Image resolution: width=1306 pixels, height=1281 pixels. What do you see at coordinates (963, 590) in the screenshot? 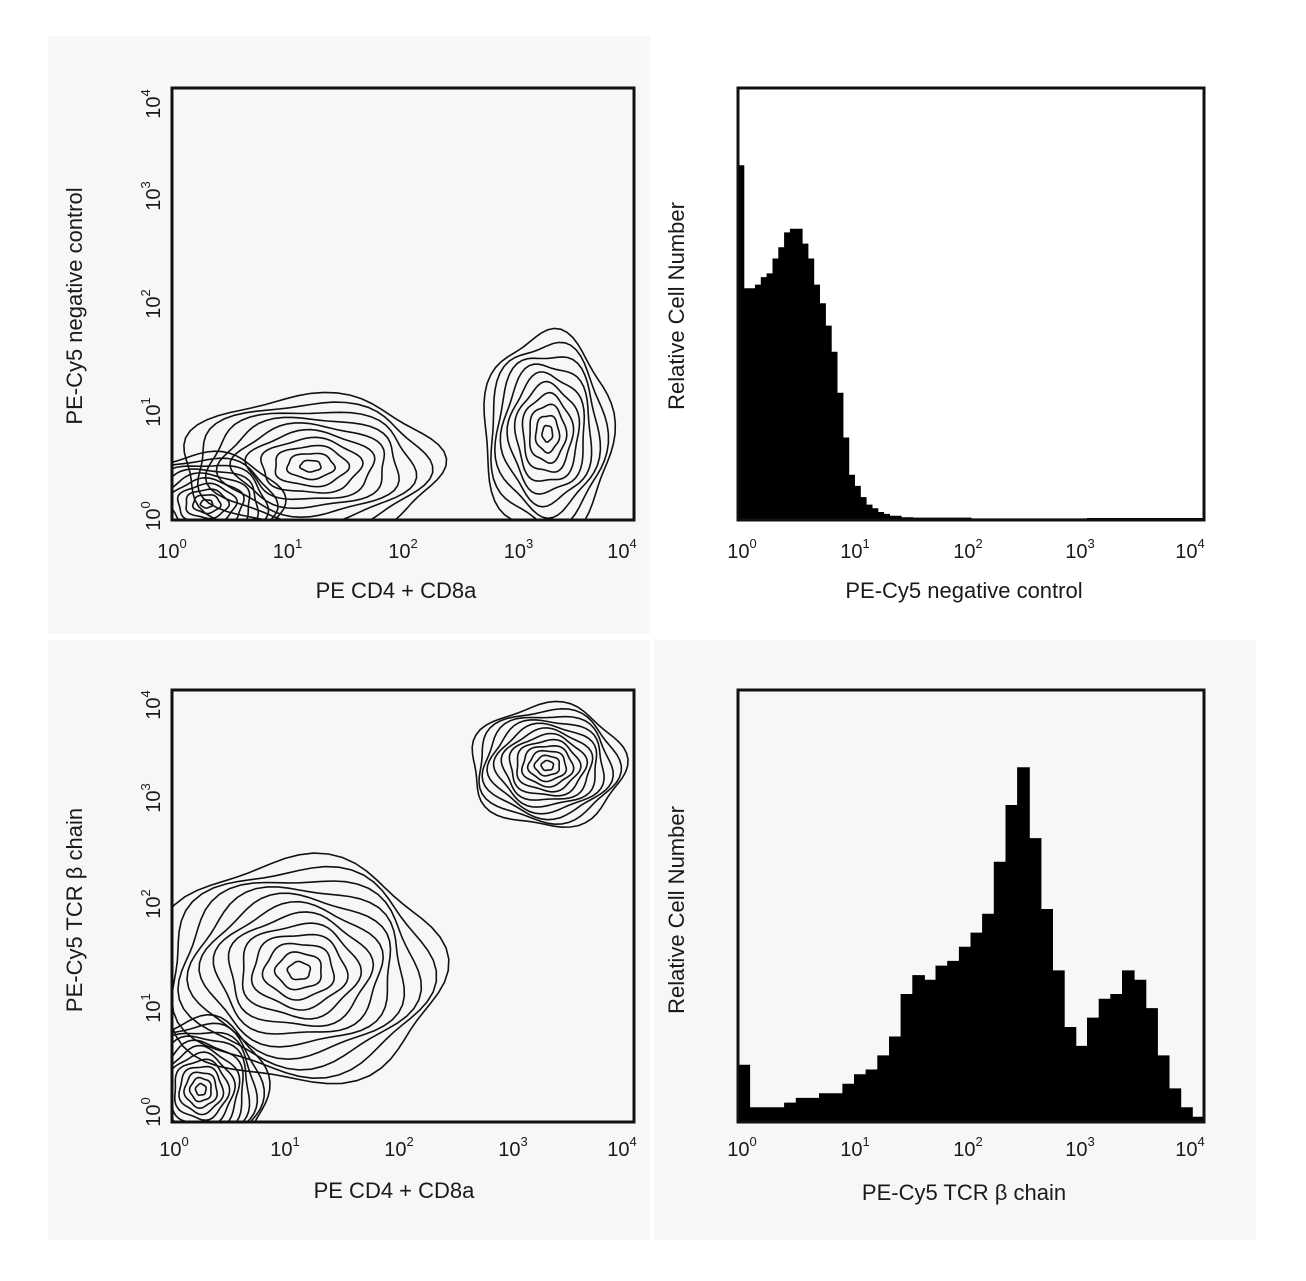
I see `x-axis-label: PE-Cy5 negative control` at bounding box center [963, 590].